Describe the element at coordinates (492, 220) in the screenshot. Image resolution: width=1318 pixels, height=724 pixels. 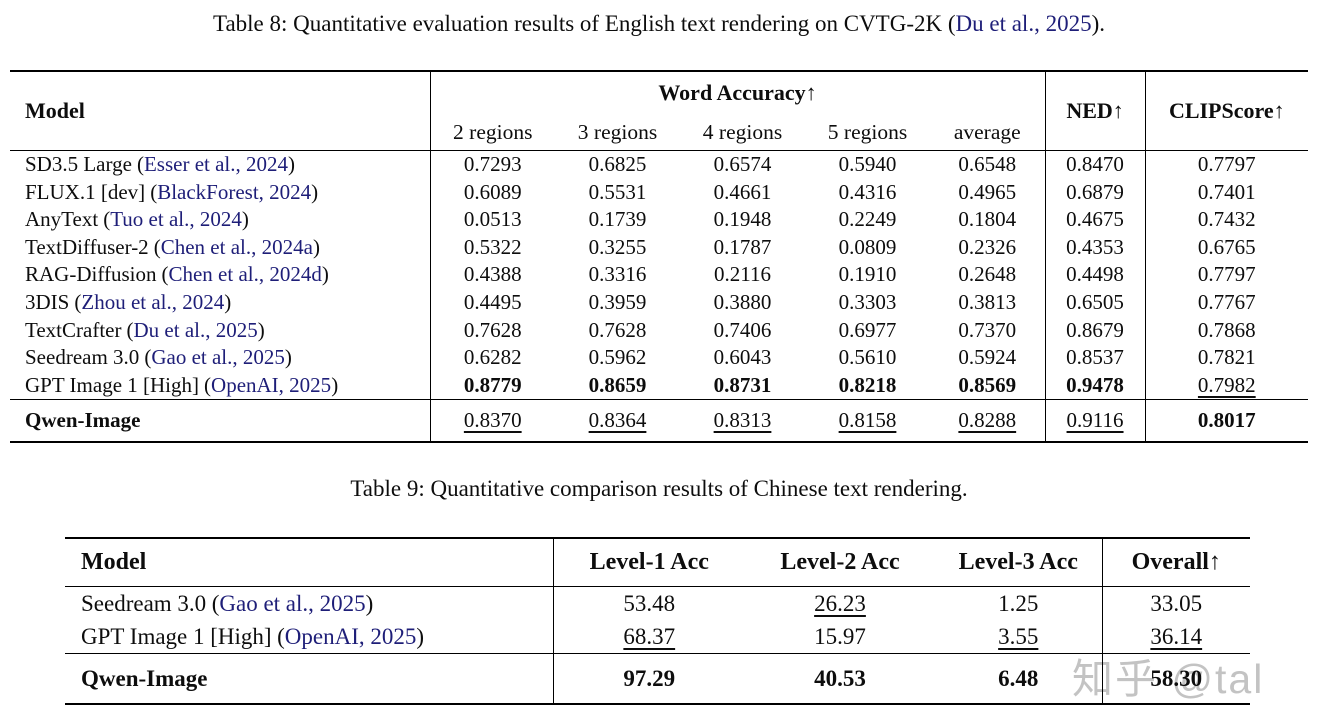
I see `value-cell: 0.0513` at that location.